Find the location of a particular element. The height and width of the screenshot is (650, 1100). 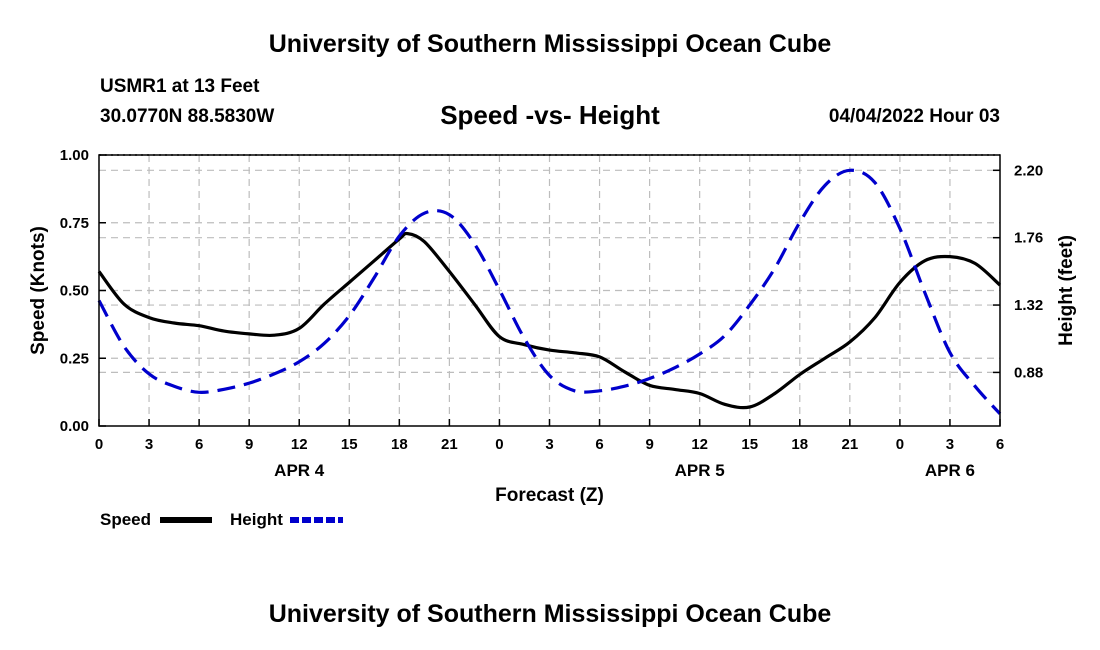

legend-label-speed: Speed is located at coordinates (125, 519).